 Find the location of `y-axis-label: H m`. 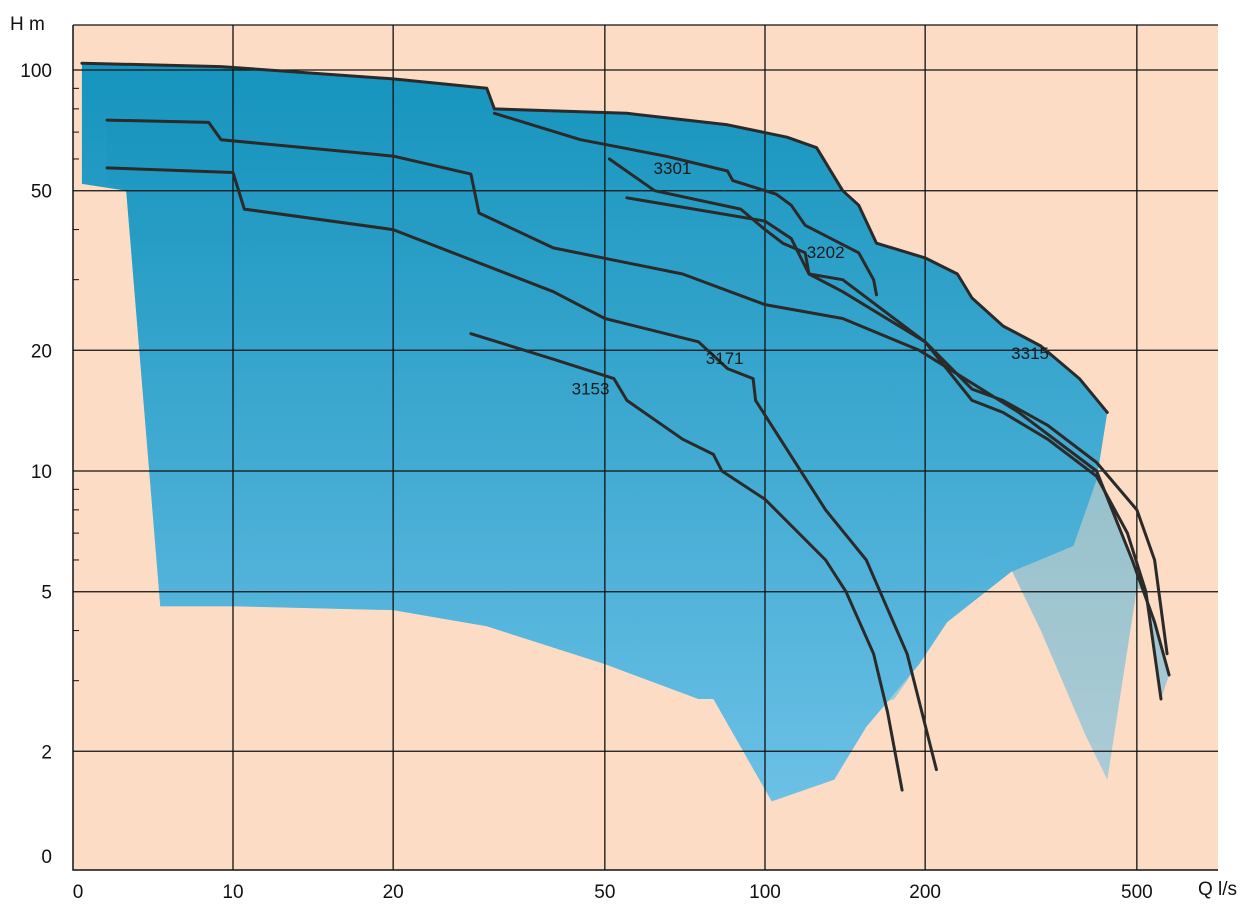

y-axis-label: H m is located at coordinates (27, 24).